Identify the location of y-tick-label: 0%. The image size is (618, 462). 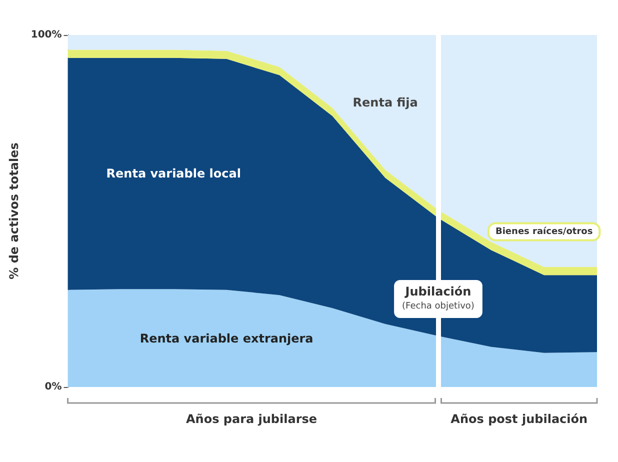
(53, 387).